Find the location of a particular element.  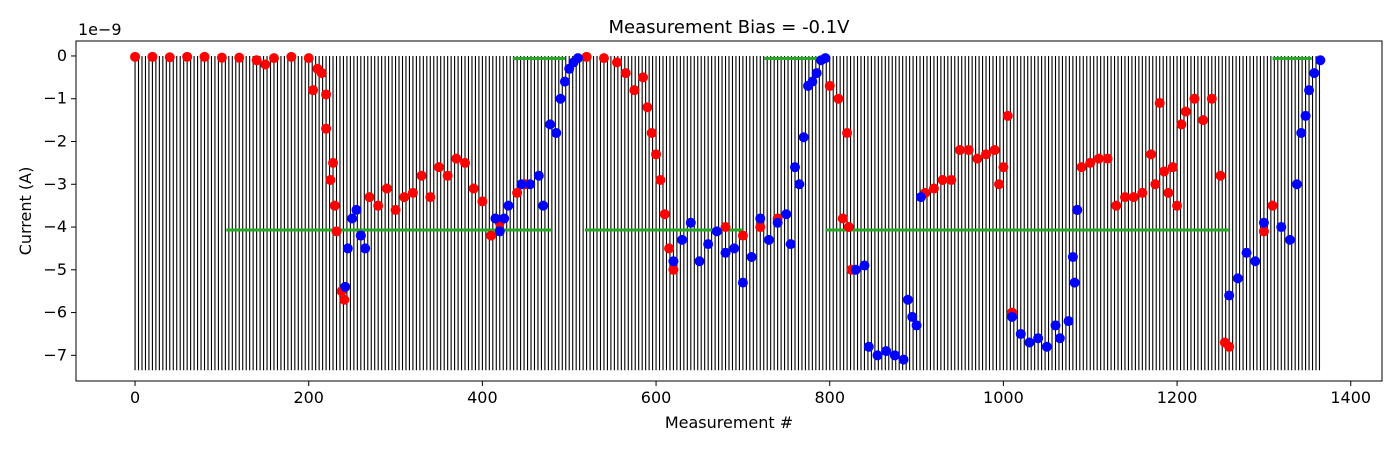

y-tick-label: 0 is located at coordinates (62, 55).